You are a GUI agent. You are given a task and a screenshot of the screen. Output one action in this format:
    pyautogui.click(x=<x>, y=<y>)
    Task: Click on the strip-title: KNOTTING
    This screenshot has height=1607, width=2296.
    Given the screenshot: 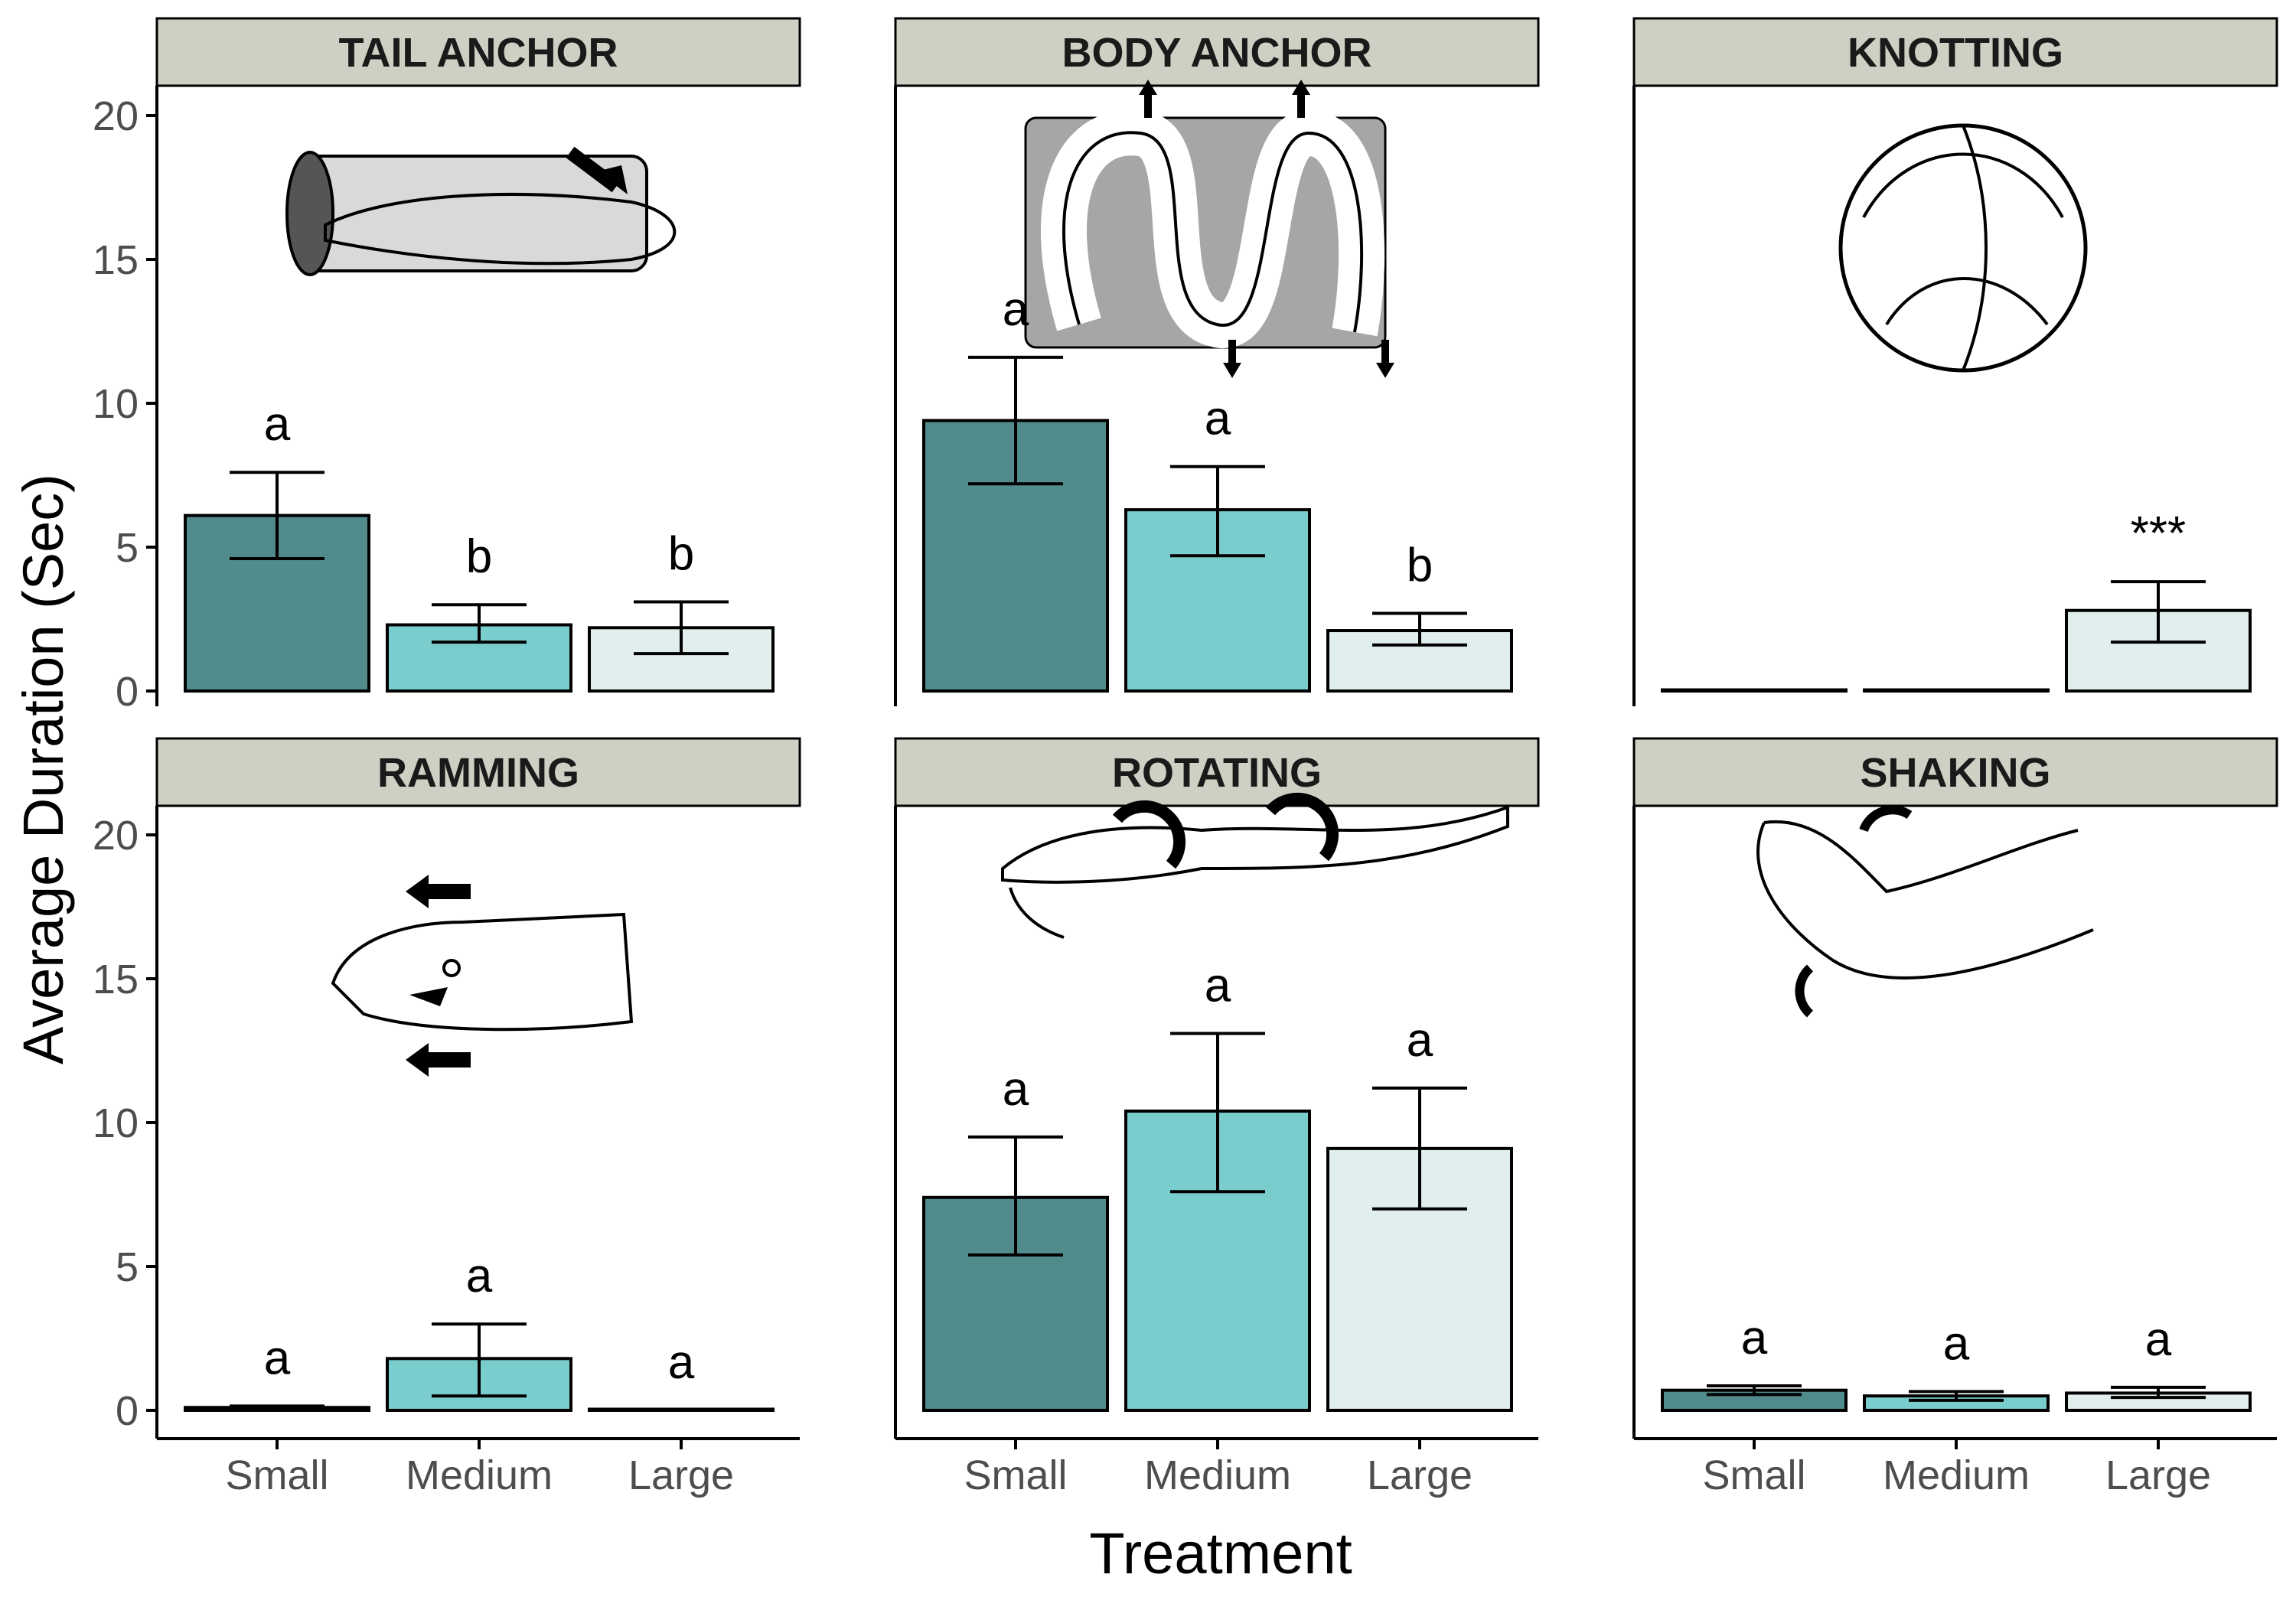 What is the action you would take?
    pyautogui.click(x=1955, y=53)
    